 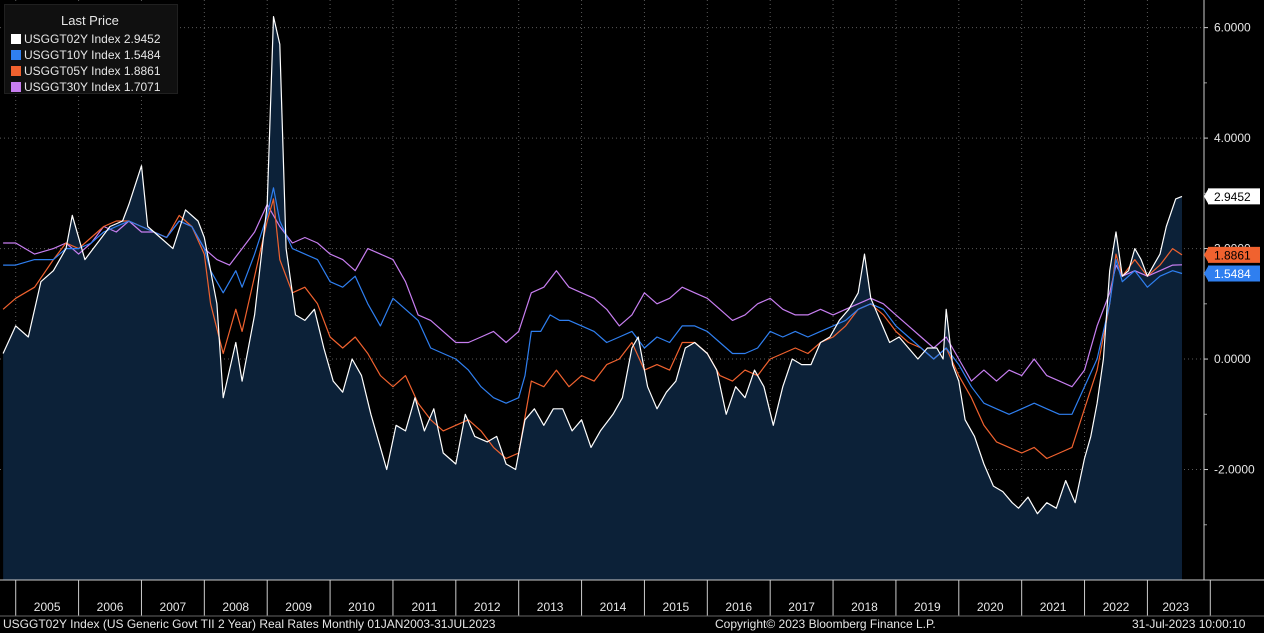 I want to click on legend-label: USGGT10Y Index 1.5484, so click(x=92, y=55).